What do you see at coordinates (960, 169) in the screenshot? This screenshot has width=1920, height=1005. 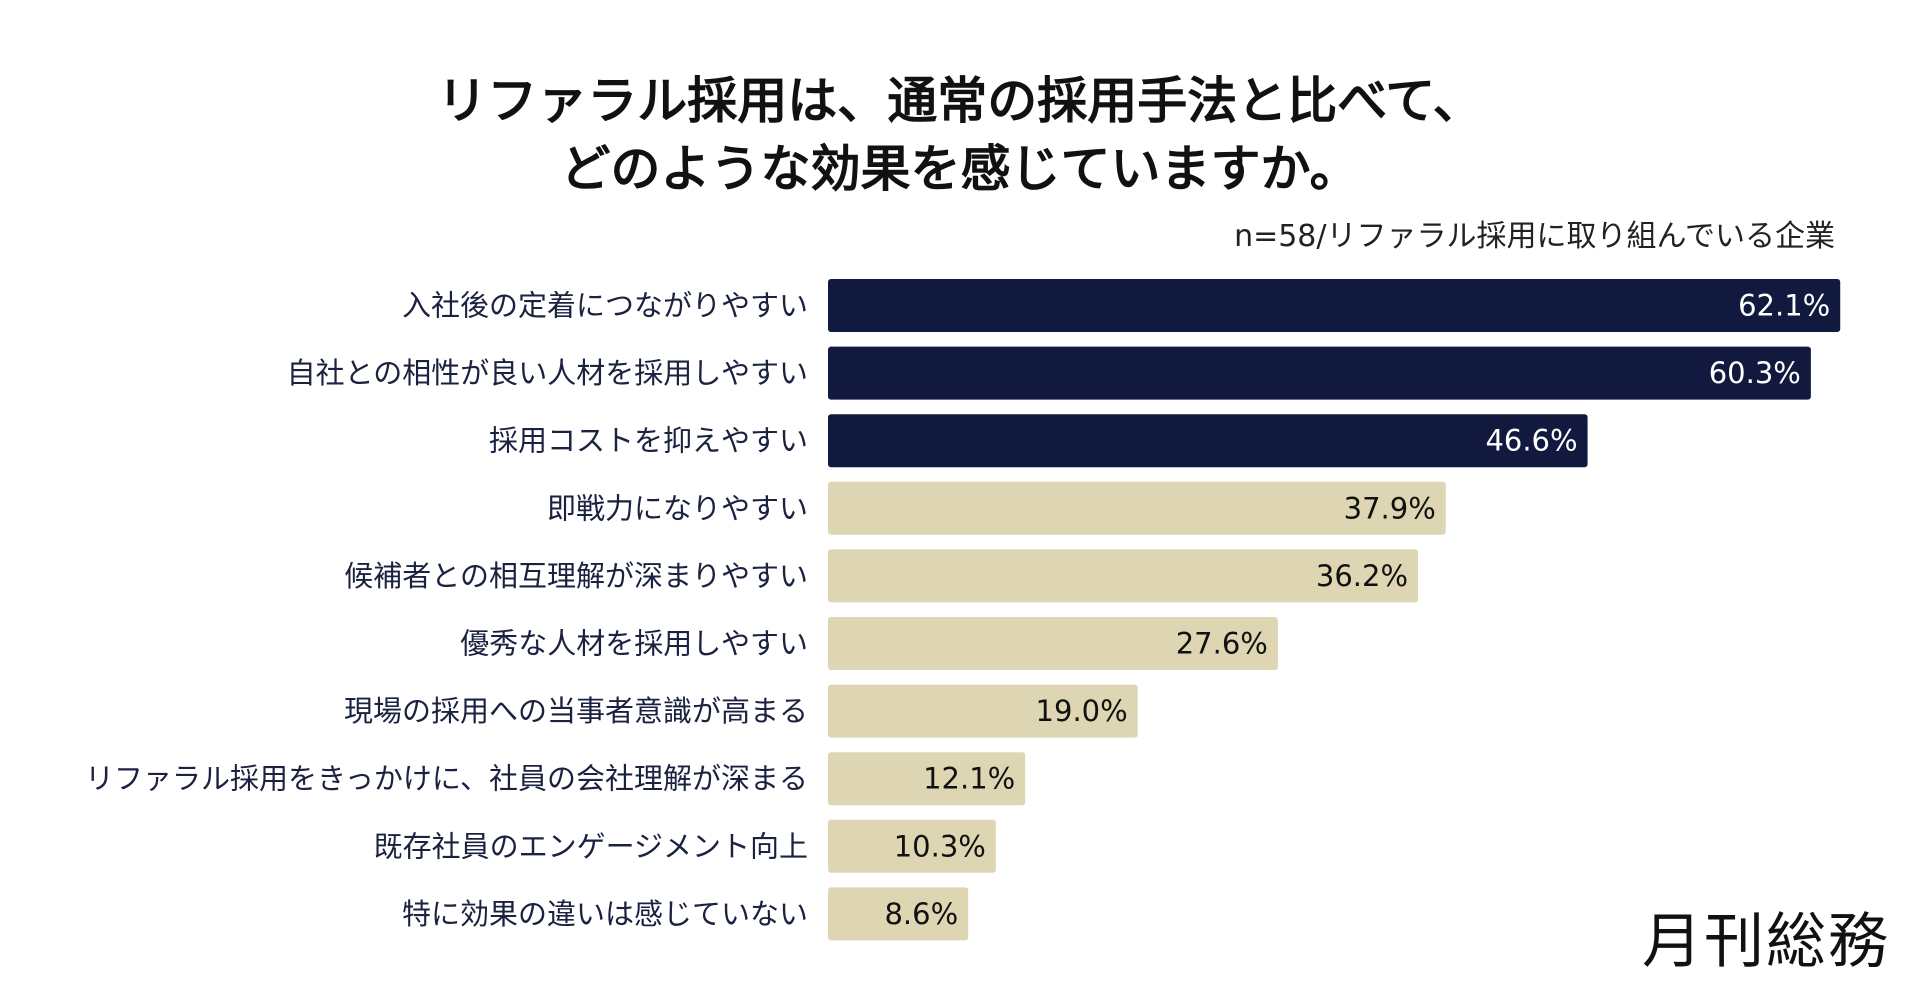 I see `chart-title-line-2: どのような効果を感じていますか。` at bounding box center [960, 169].